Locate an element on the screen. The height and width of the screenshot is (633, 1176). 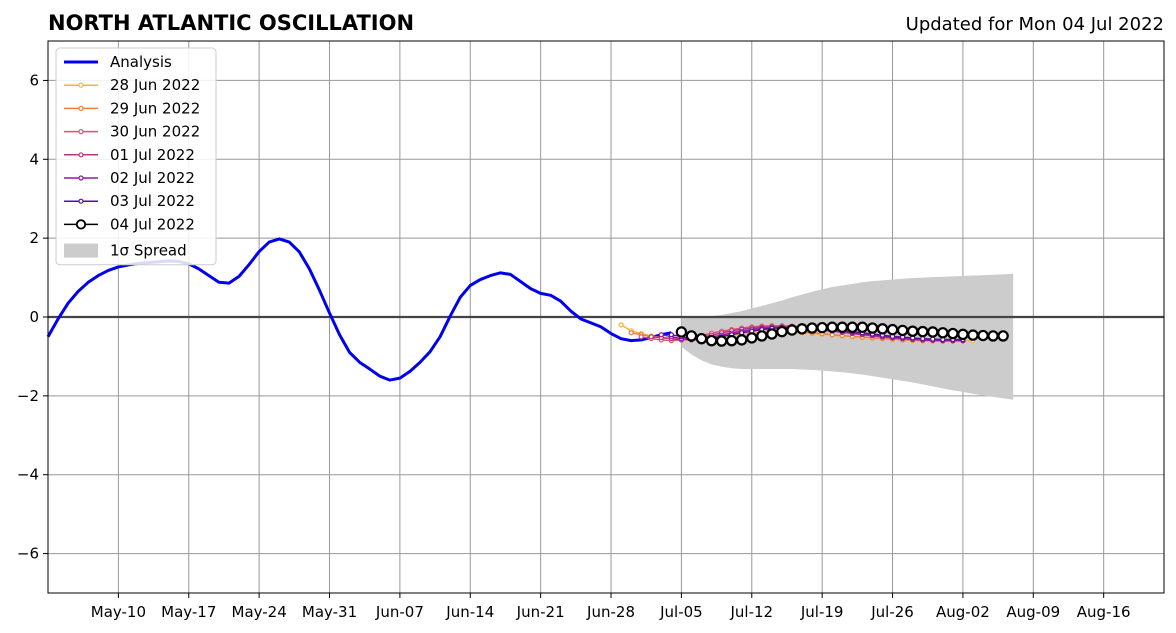
x-tick-label: Jul-19 is located at coordinates (822, 612).